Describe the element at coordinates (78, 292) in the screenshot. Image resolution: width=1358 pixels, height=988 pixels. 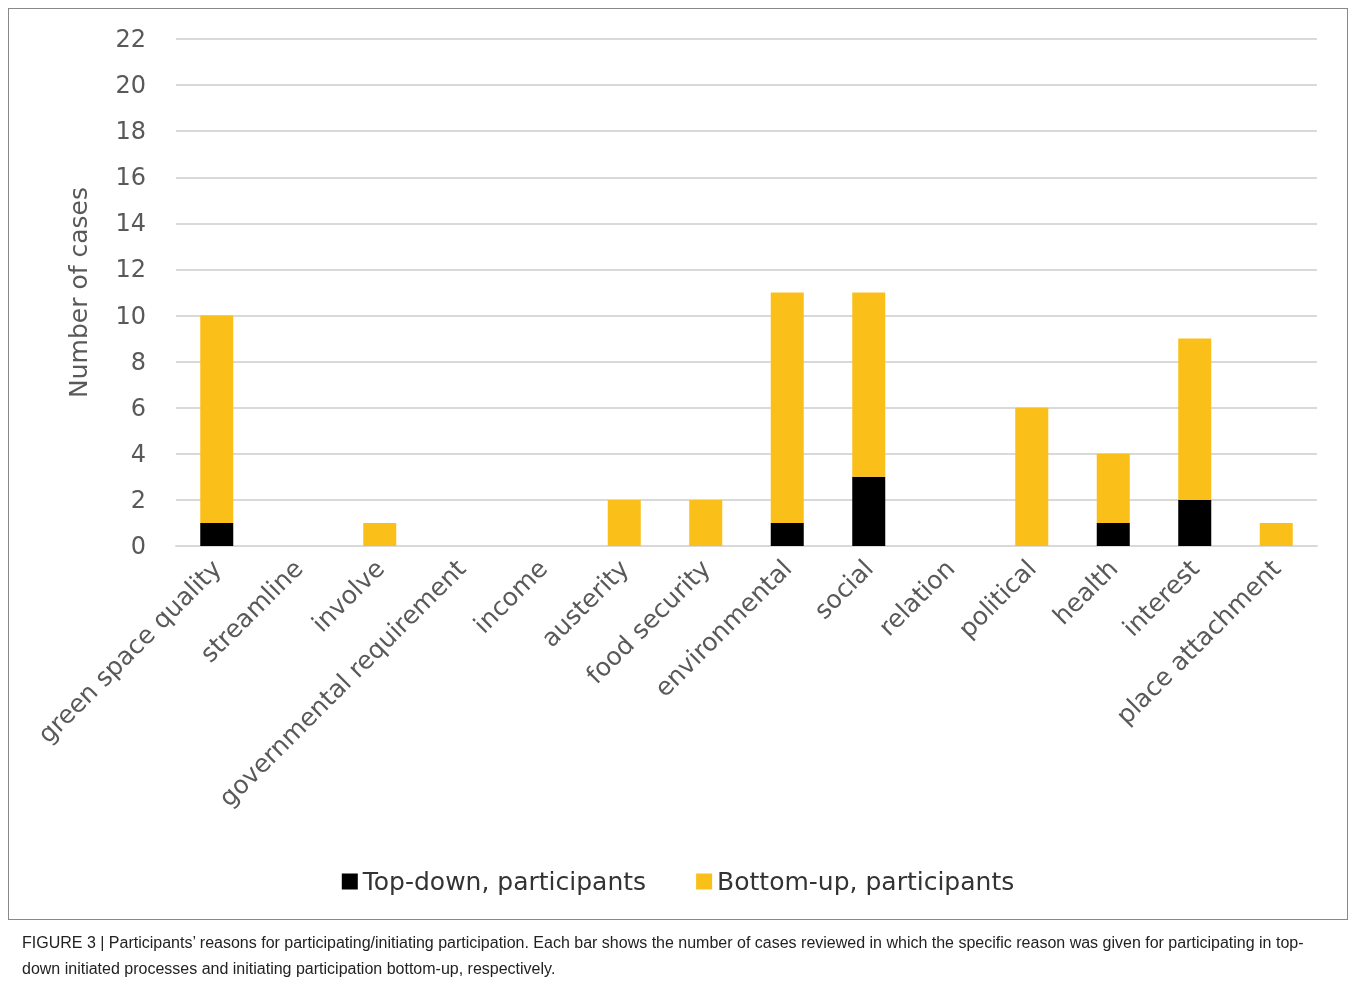
I see `y-axis-title: Number of cases` at that location.